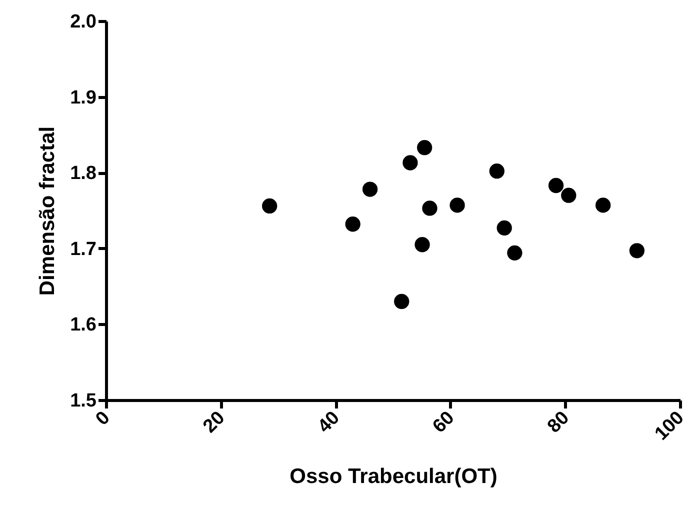 The height and width of the screenshot is (518, 684). What do you see at coordinates (83, 249) in the screenshot?
I see `y-tick-label: 1.7` at bounding box center [83, 249].